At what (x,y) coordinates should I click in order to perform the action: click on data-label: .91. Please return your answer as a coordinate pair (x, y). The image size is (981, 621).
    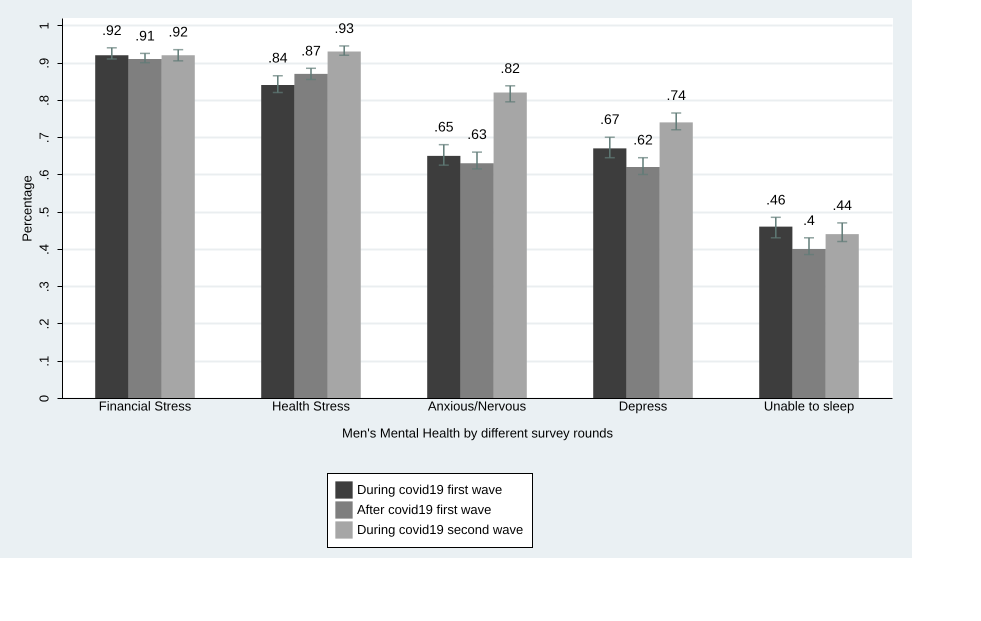
    Looking at the image, I should click on (145, 35).